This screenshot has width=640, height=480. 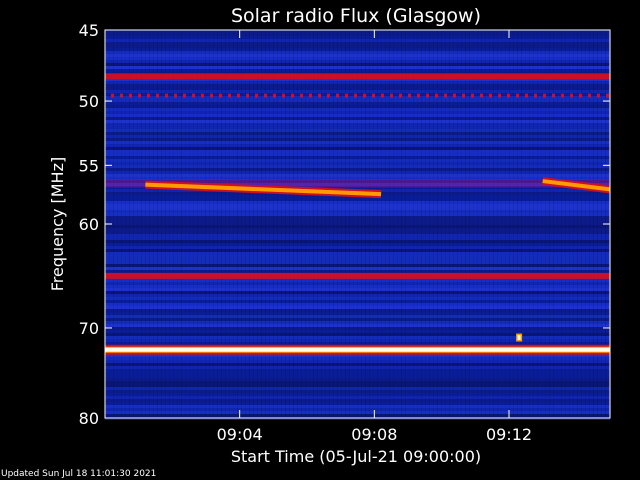 I want to click on y-tick-label: 80, so click(x=89, y=418).